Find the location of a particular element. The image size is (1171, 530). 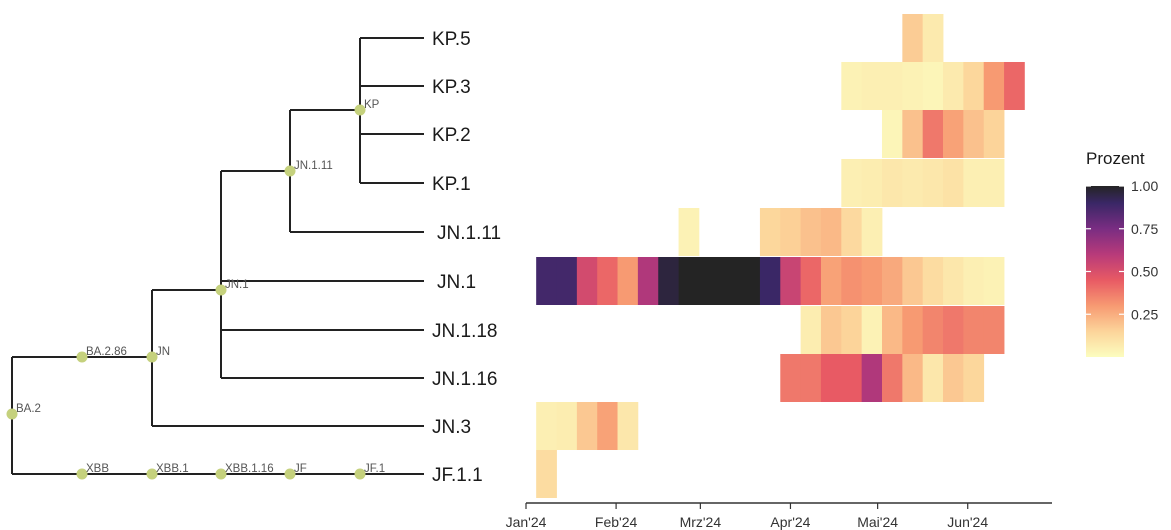

tip-label: JN.1 is located at coordinates (456, 282).